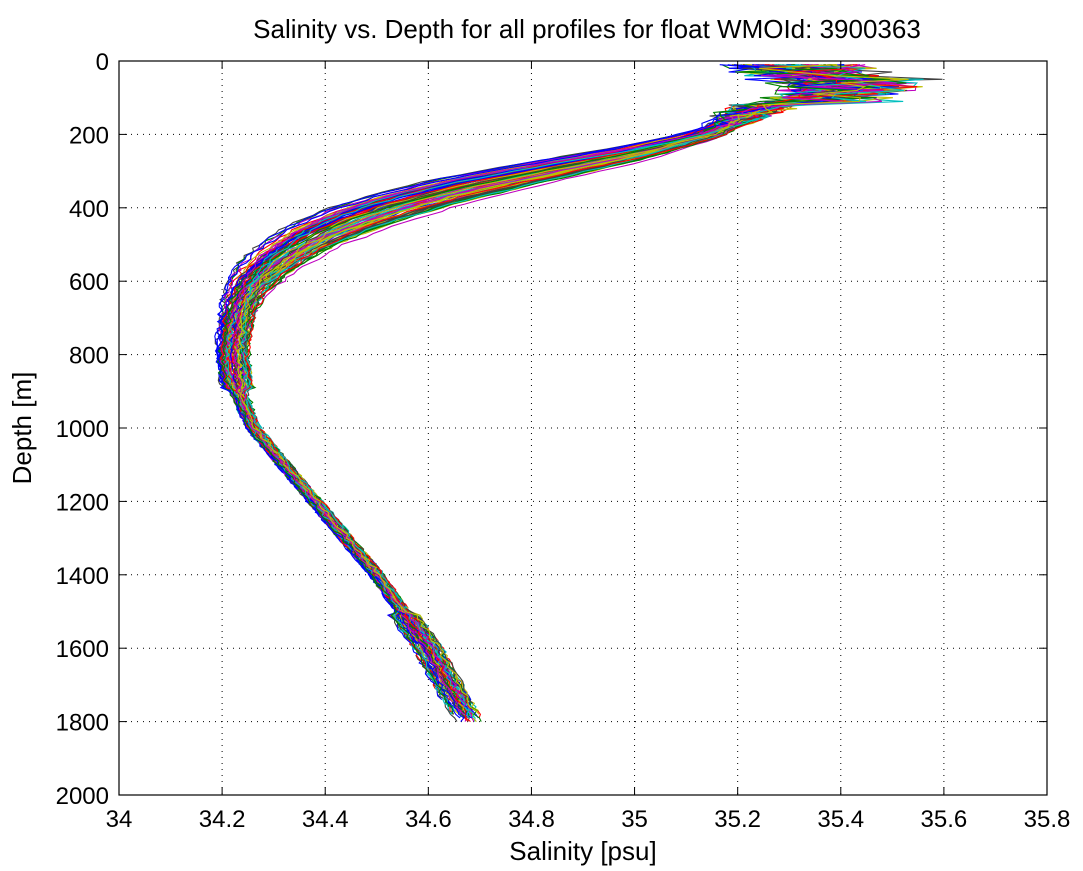  What do you see at coordinates (222, 819) in the screenshot?
I see `x-tick-label: 34.2` at bounding box center [222, 819].